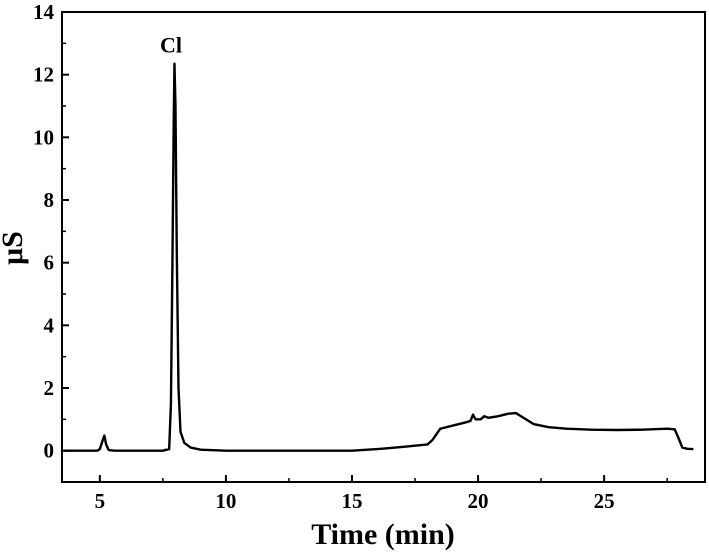 The height and width of the screenshot is (555, 709). I want to click on x-tick-label: 15, so click(351, 501).